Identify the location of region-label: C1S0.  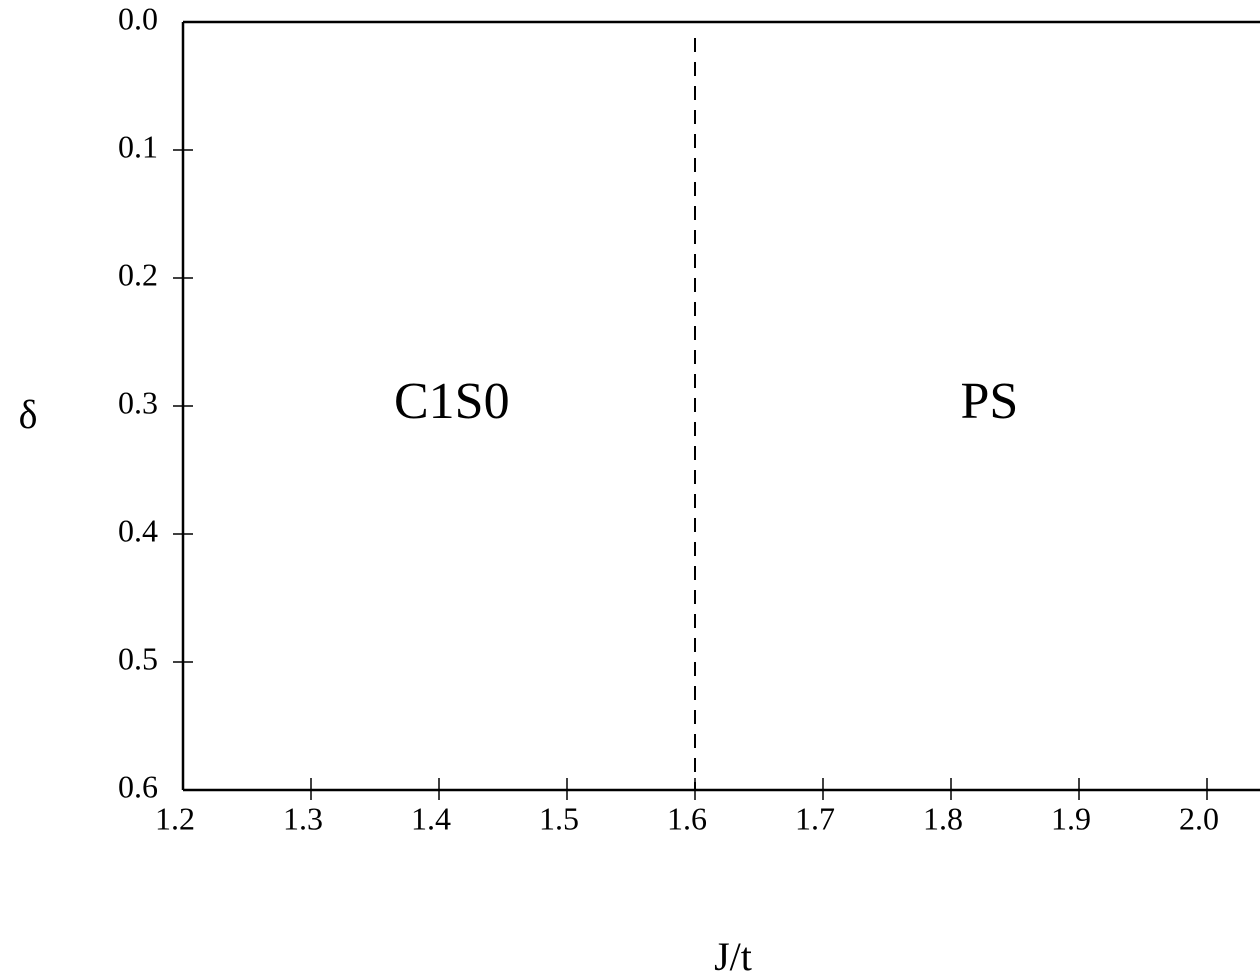
(452, 401).